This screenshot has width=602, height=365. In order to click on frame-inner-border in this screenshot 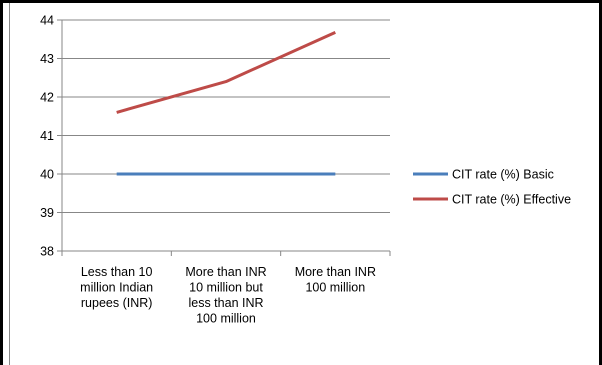, I will do `click(9, 184)`.